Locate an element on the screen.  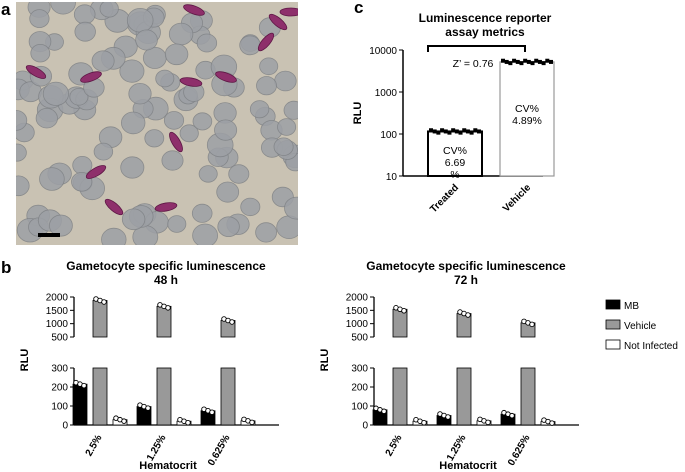
x-tick-label: Treated is located at coordinates (444, 198).